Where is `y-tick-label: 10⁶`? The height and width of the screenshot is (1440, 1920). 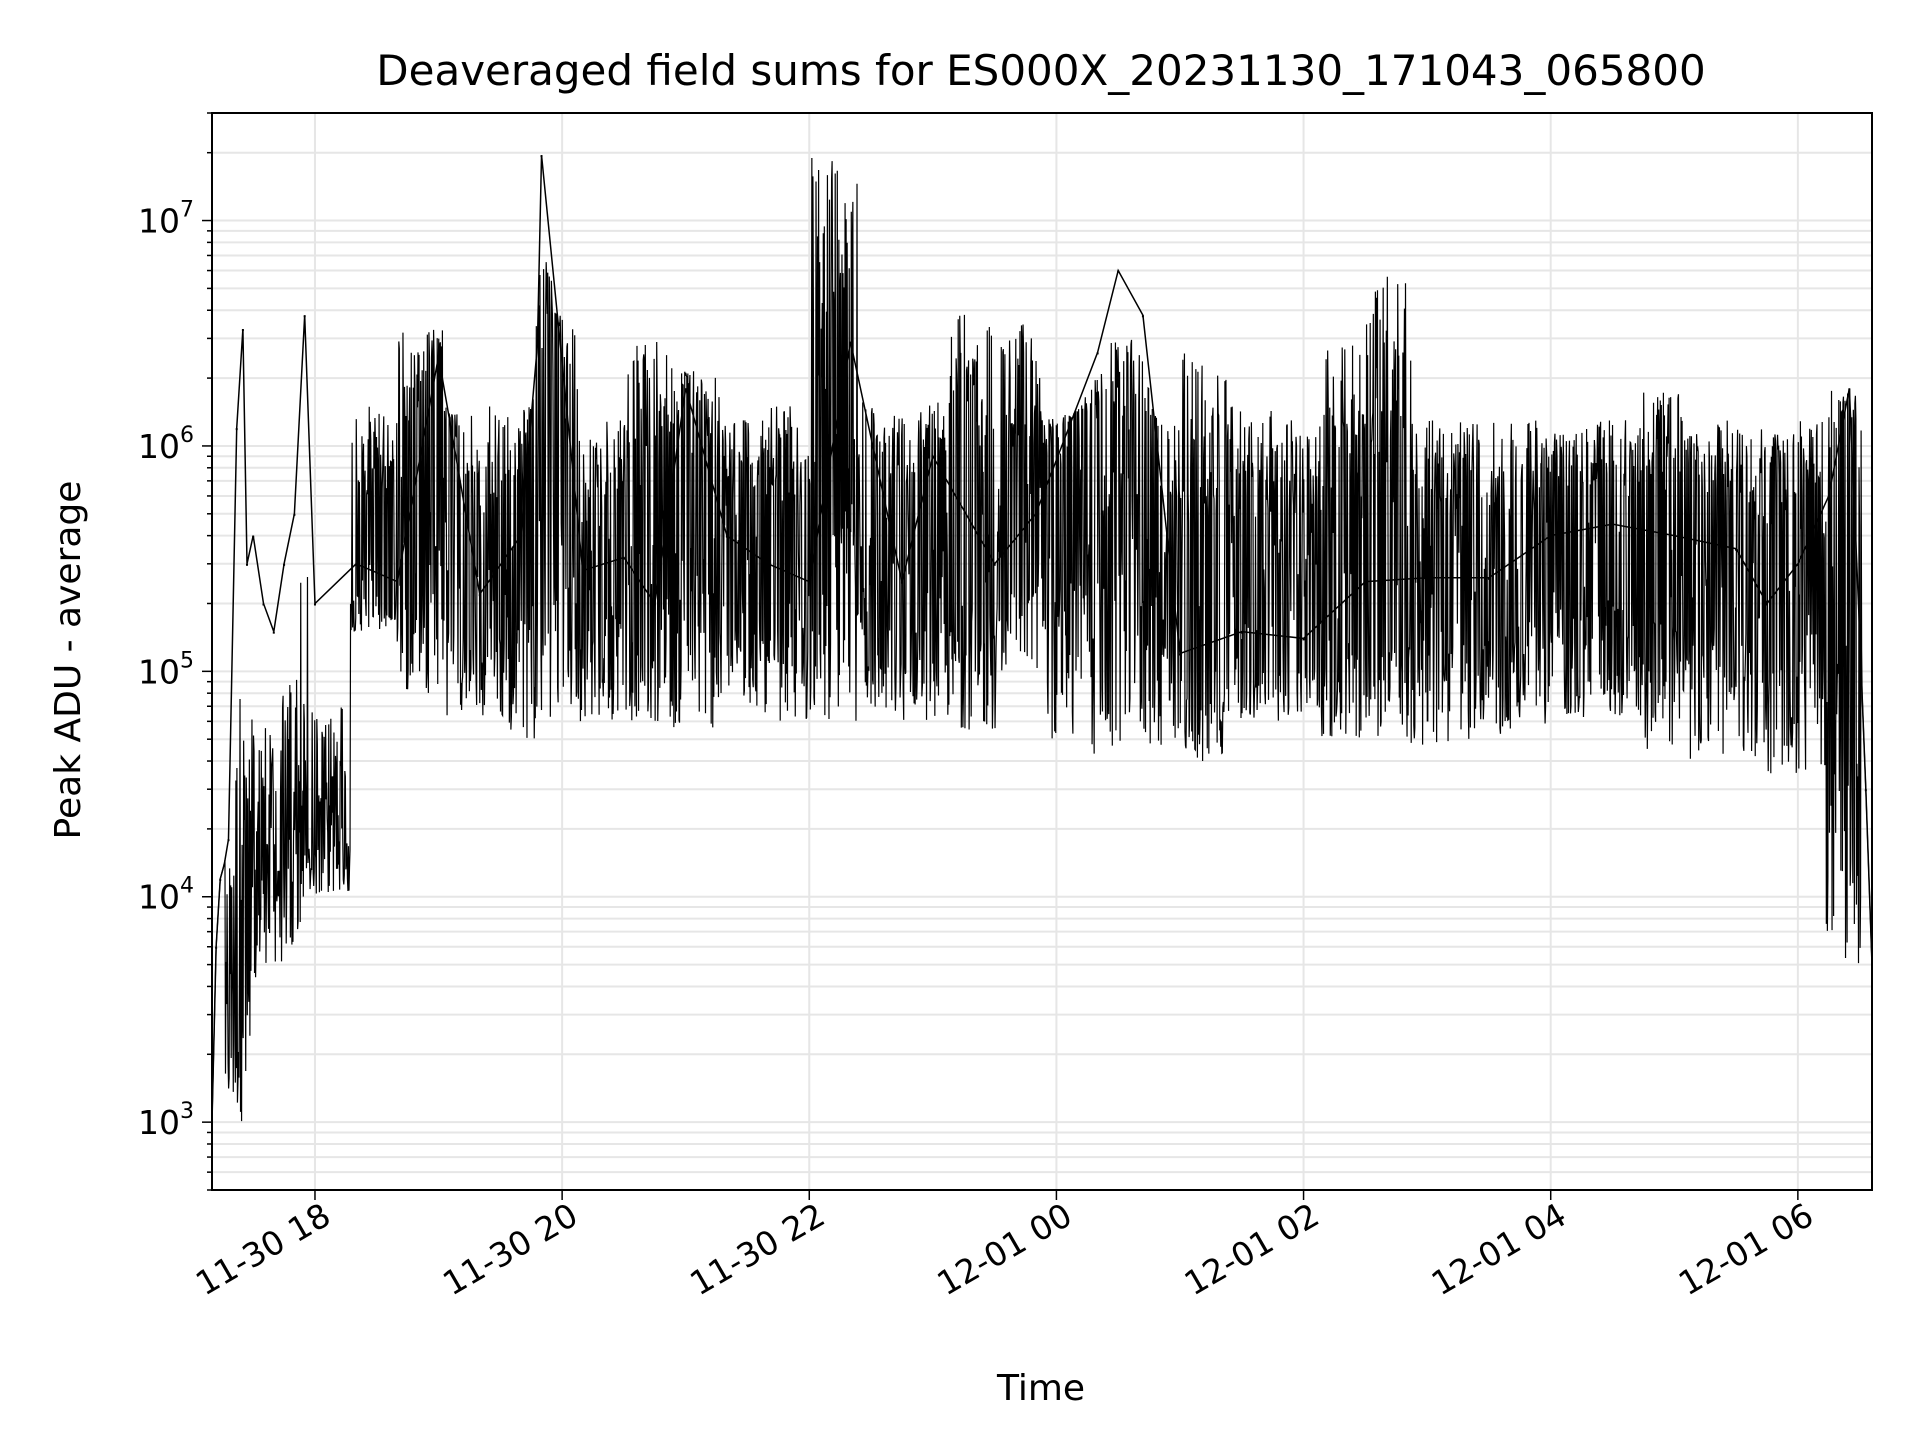
y-tick-label: 10⁶ is located at coordinates (166, 444).